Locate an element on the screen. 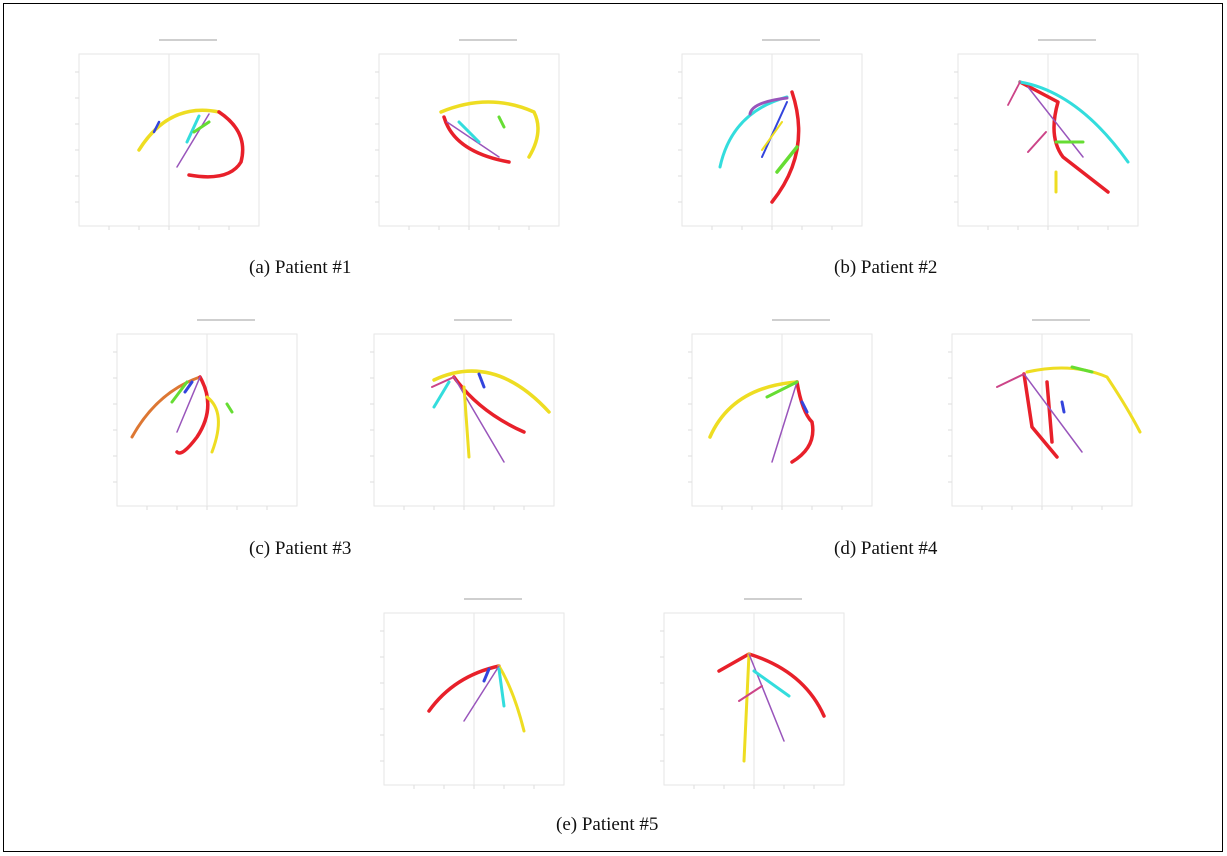 The image size is (1227, 856). vessel-plot-c-right is located at coordinates (462, 414).